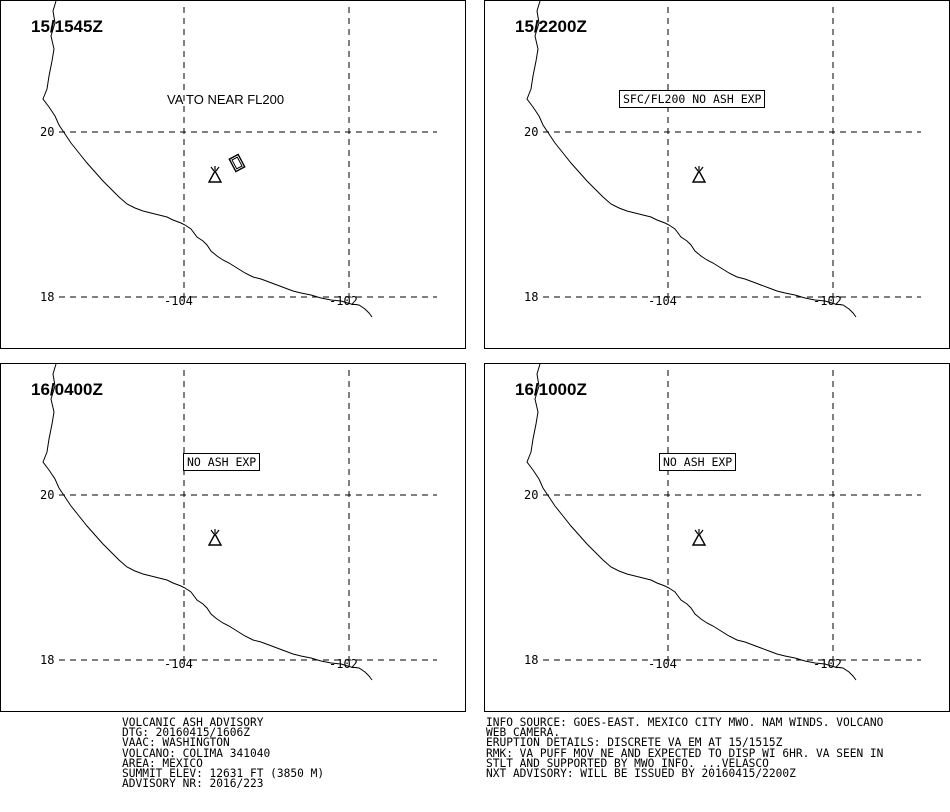 The width and height of the screenshot is (950, 812). Describe the element at coordinates (176, 743) in the screenshot. I see `advisory-line: VAAC: WASHINGTON` at that location.